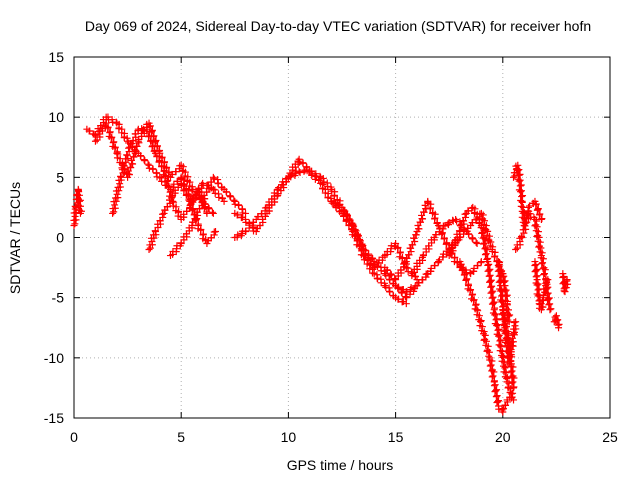  I want to click on x-axis-label: GPS time / hours, so click(340, 465).